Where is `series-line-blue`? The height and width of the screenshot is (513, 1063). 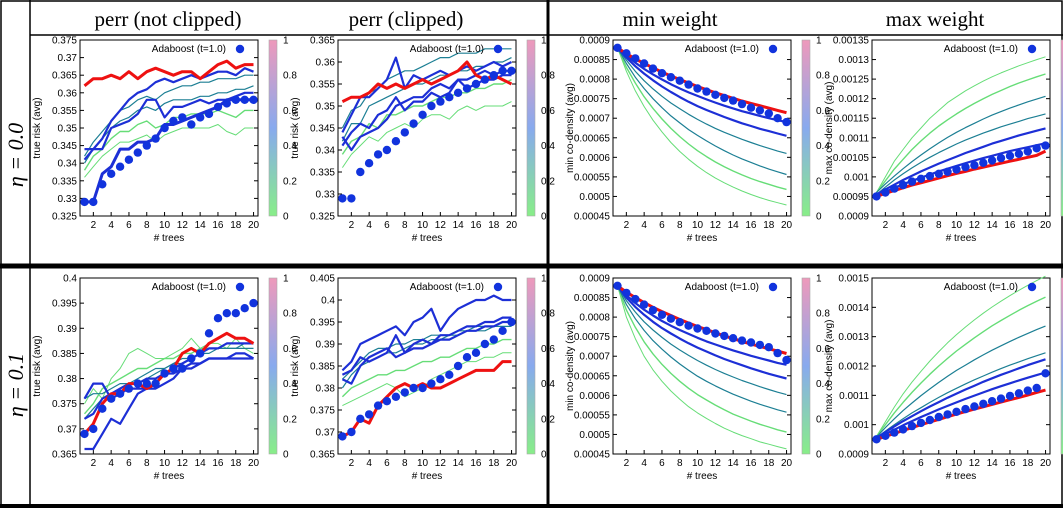
series-line-blue is located at coordinates (169, 404).